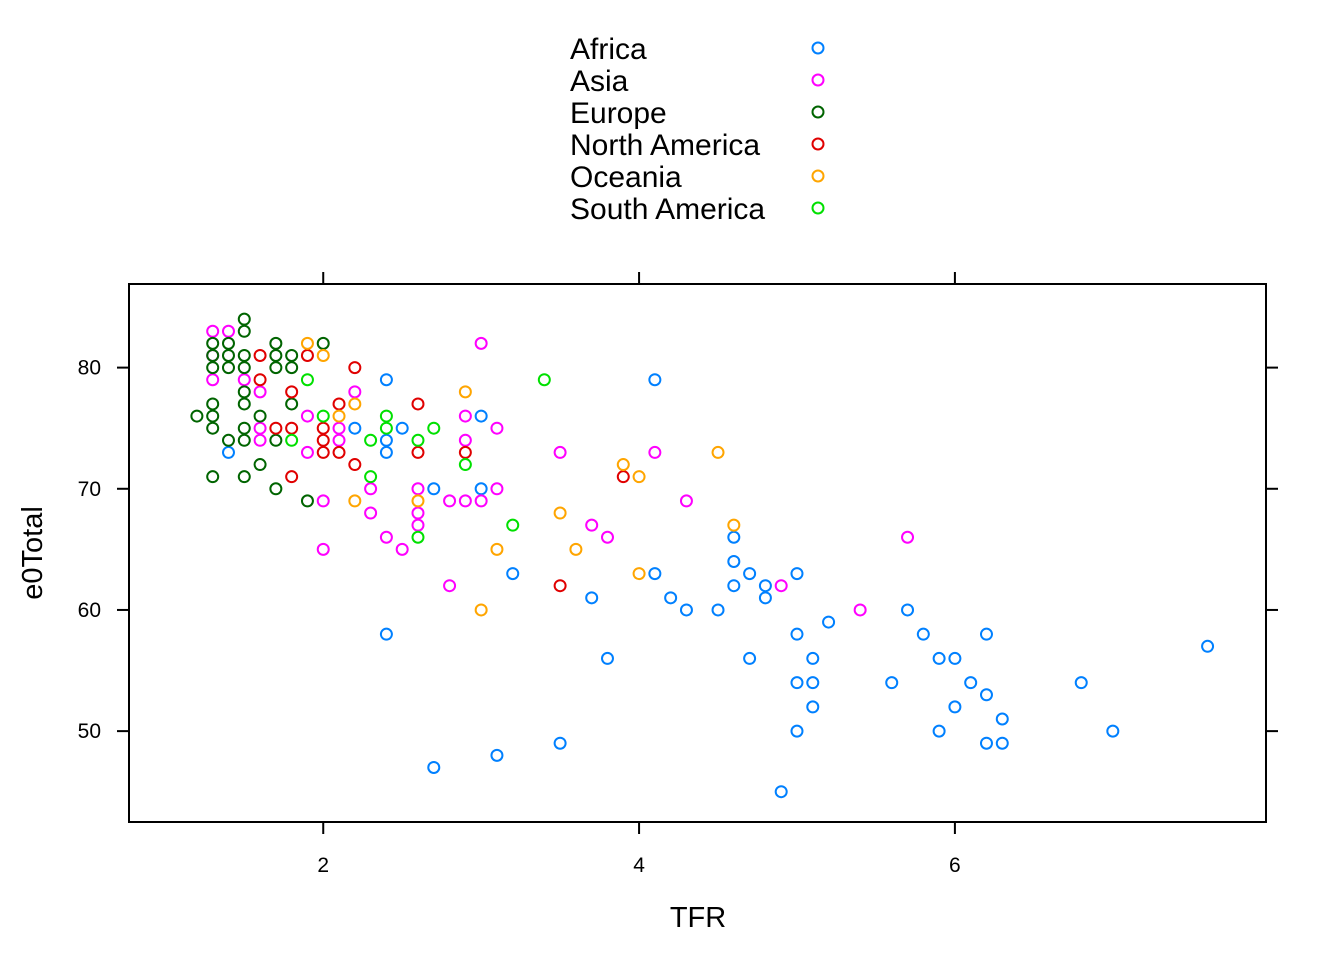  What do you see at coordinates (608, 49) in the screenshot?
I see `legend-label: Africa` at bounding box center [608, 49].